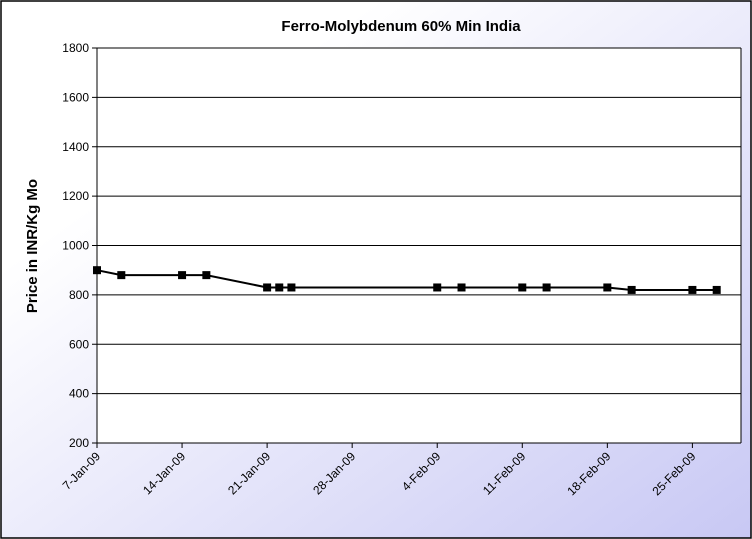 The width and height of the screenshot is (752, 539). I want to click on y-tick-label: 1800, so click(75, 48).